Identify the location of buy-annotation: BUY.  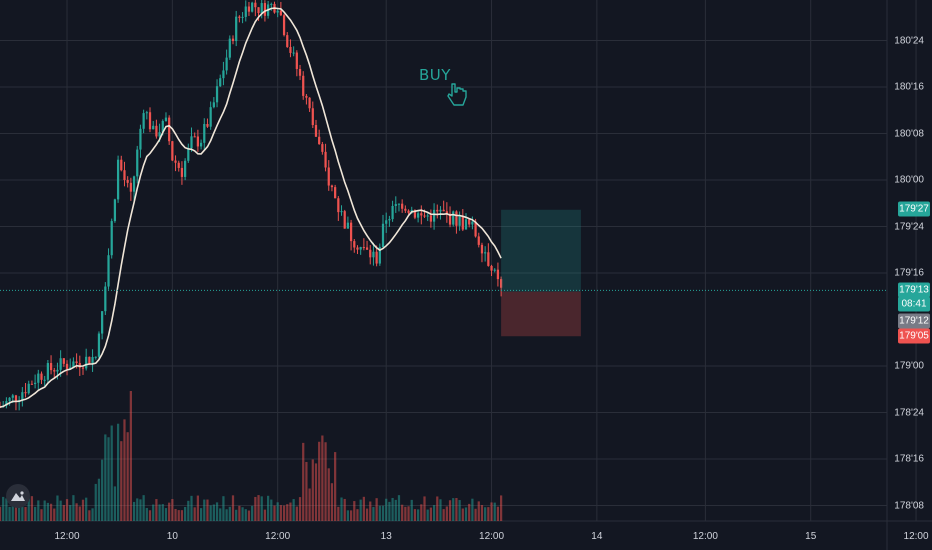
(435, 75).